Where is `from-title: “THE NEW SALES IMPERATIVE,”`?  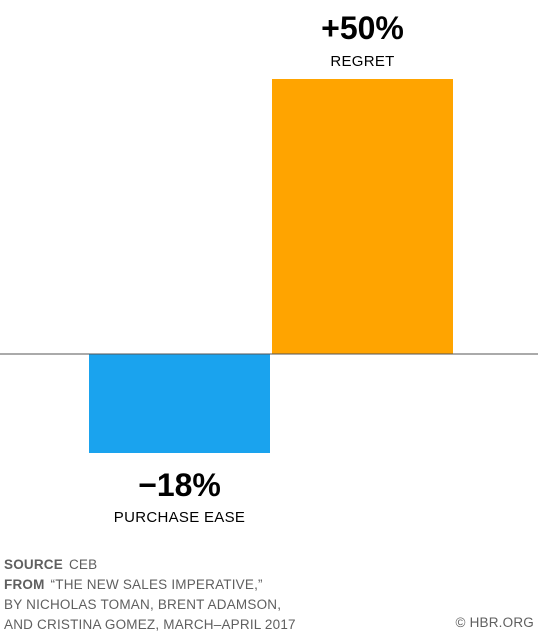
from-title: “THE NEW SALES IMPERATIVE,” is located at coordinates (156, 584).